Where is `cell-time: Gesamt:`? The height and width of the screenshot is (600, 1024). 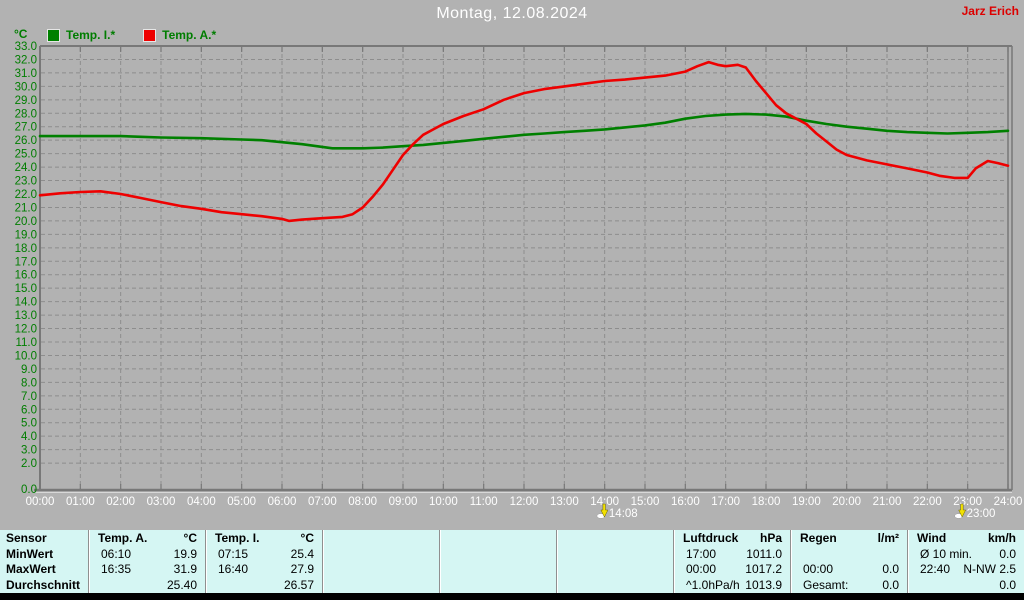 cell-time: Gesamt: is located at coordinates (826, 585).